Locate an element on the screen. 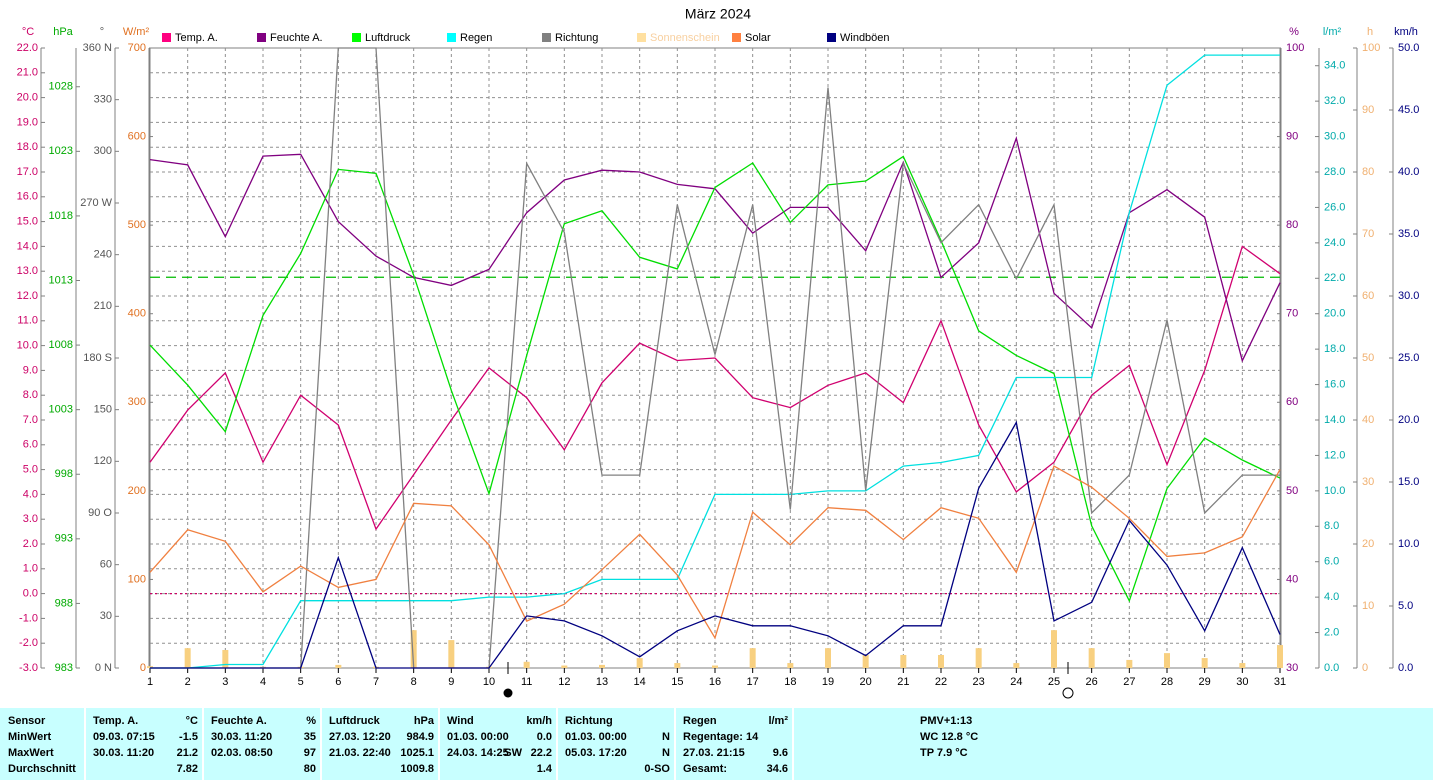 This screenshot has width=1433, height=780. y-tick-label: 24.0 is located at coordinates (1334, 243).